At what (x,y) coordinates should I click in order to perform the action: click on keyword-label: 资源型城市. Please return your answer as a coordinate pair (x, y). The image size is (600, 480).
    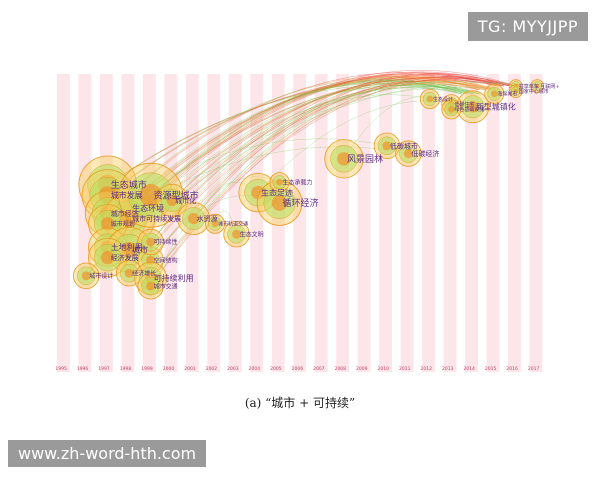
    Looking at the image, I should click on (176, 195).